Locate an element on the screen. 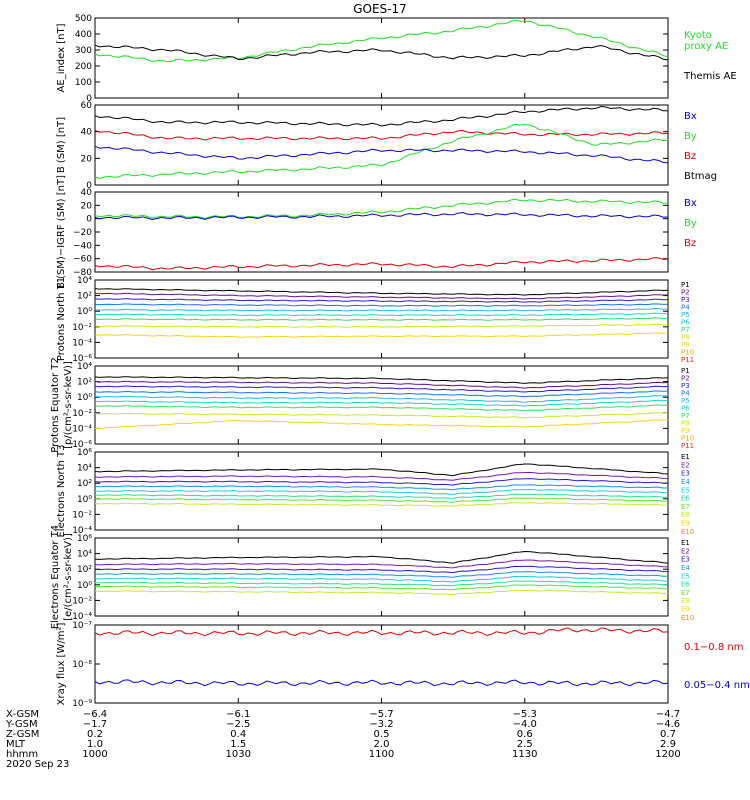 This screenshot has height=800, width=750. ephemeris-value: −4.7 is located at coordinates (668, 714).